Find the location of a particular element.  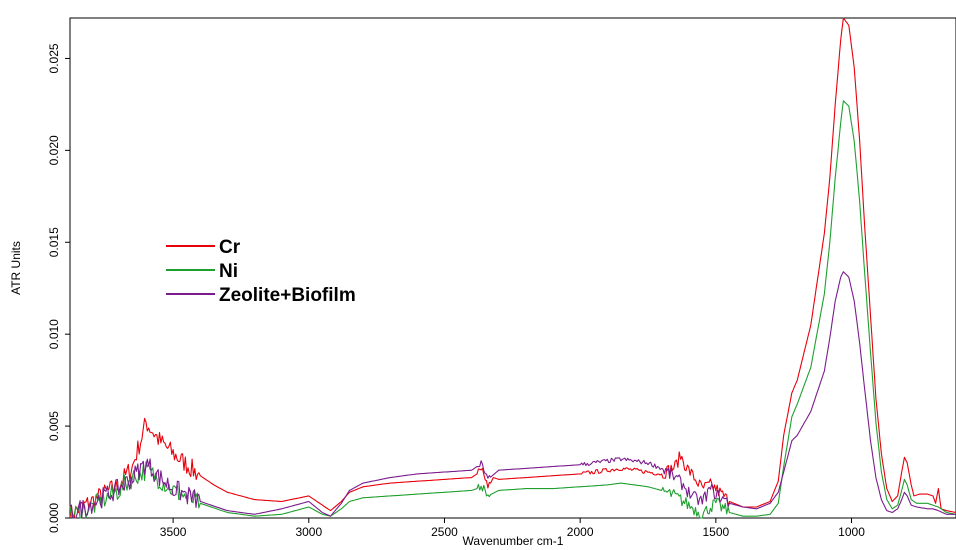

legend-label: Cr is located at coordinates (230, 247).